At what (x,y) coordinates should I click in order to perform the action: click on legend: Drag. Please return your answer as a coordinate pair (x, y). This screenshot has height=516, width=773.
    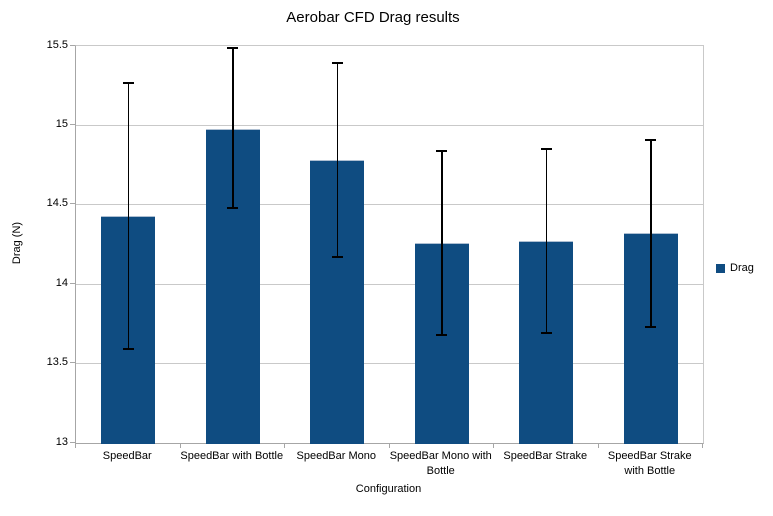
    Looking at the image, I should click on (735, 268).